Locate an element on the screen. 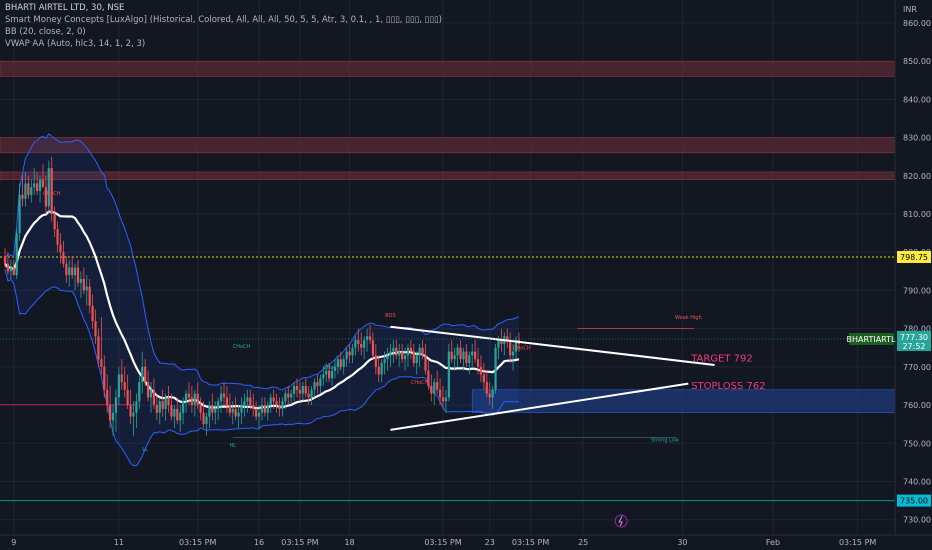 The image size is (932, 550). x-tick-label: 11 is located at coordinates (119, 542).